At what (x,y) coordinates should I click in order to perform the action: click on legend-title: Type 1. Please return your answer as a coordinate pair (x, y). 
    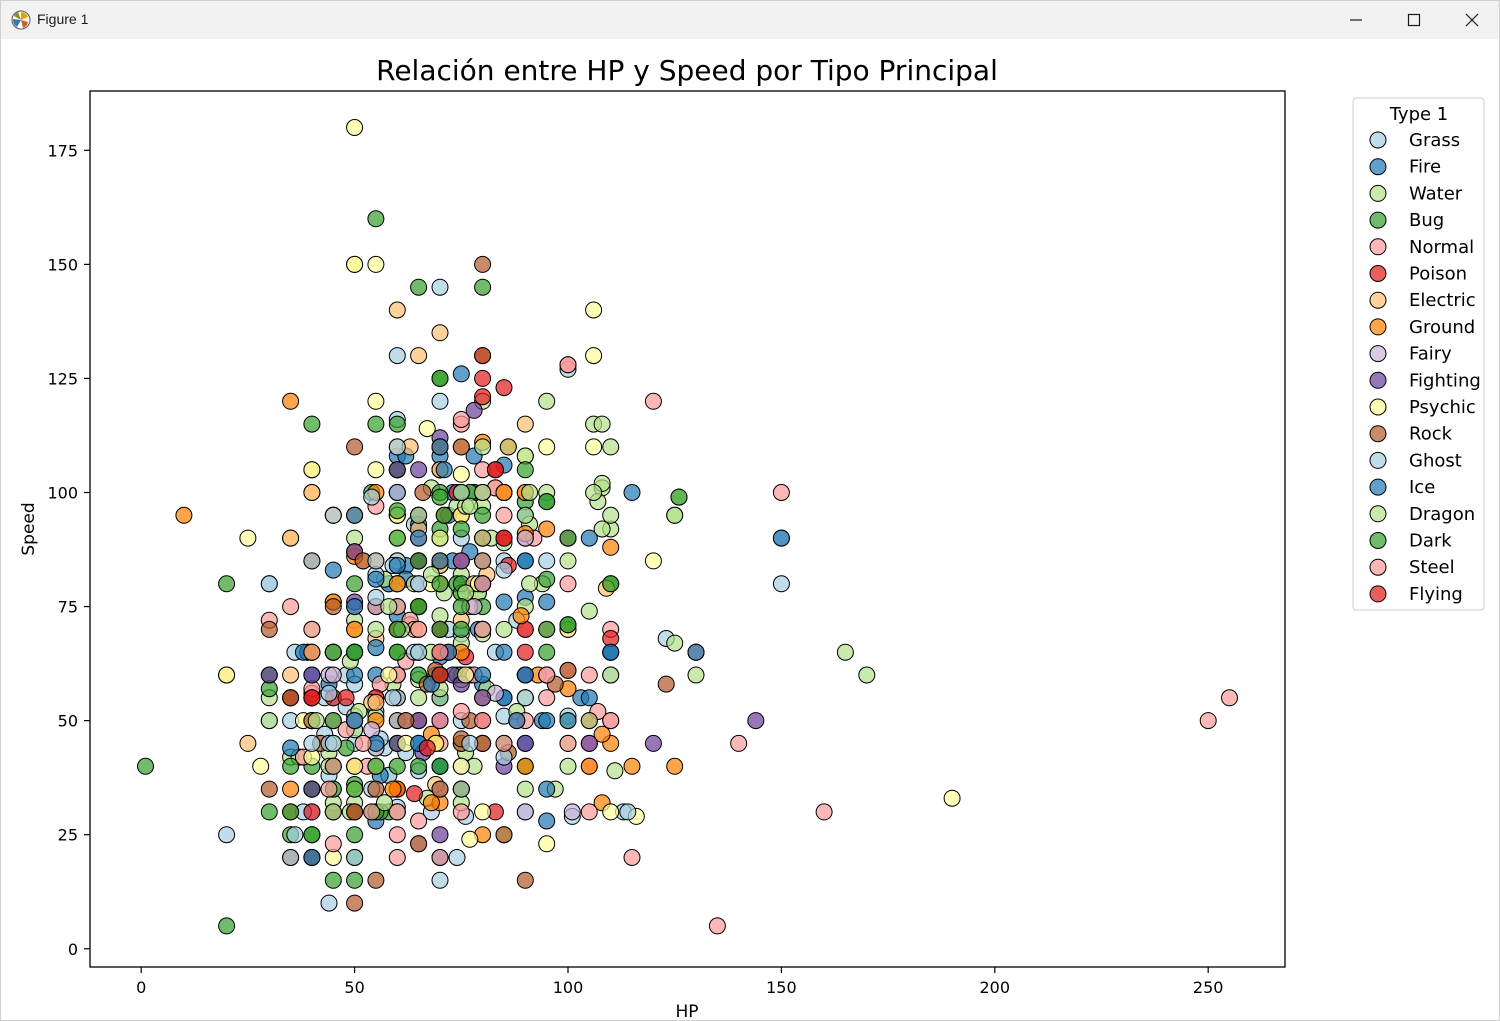
    Looking at the image, I should click on (1419, 114).